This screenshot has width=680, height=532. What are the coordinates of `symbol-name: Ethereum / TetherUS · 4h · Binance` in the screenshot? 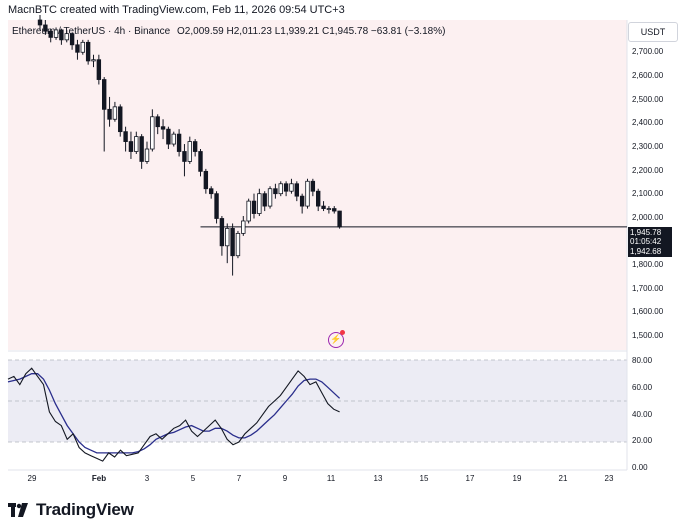 It's located at (91, 31).